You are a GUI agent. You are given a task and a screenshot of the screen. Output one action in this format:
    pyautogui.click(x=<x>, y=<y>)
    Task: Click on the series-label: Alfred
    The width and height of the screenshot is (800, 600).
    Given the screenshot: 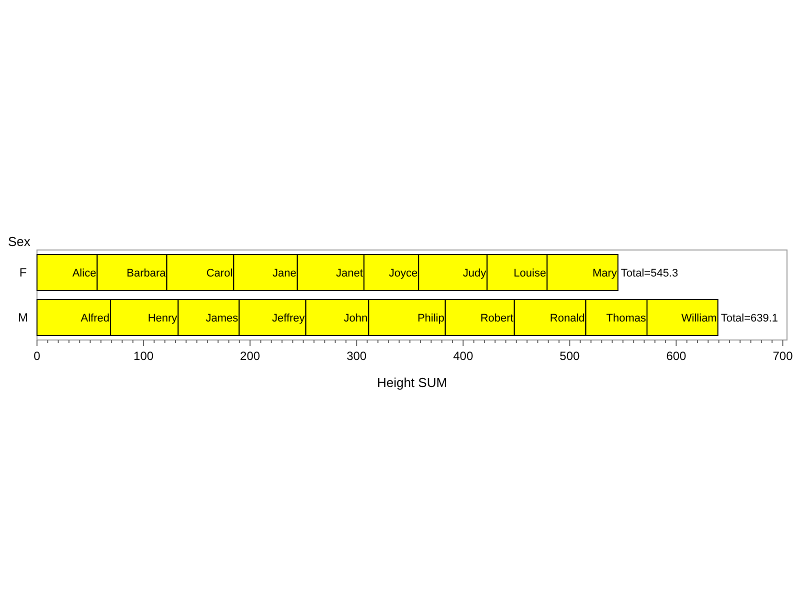 What is the action you would take?
    pyautogui.click(x=95, y=318)
    